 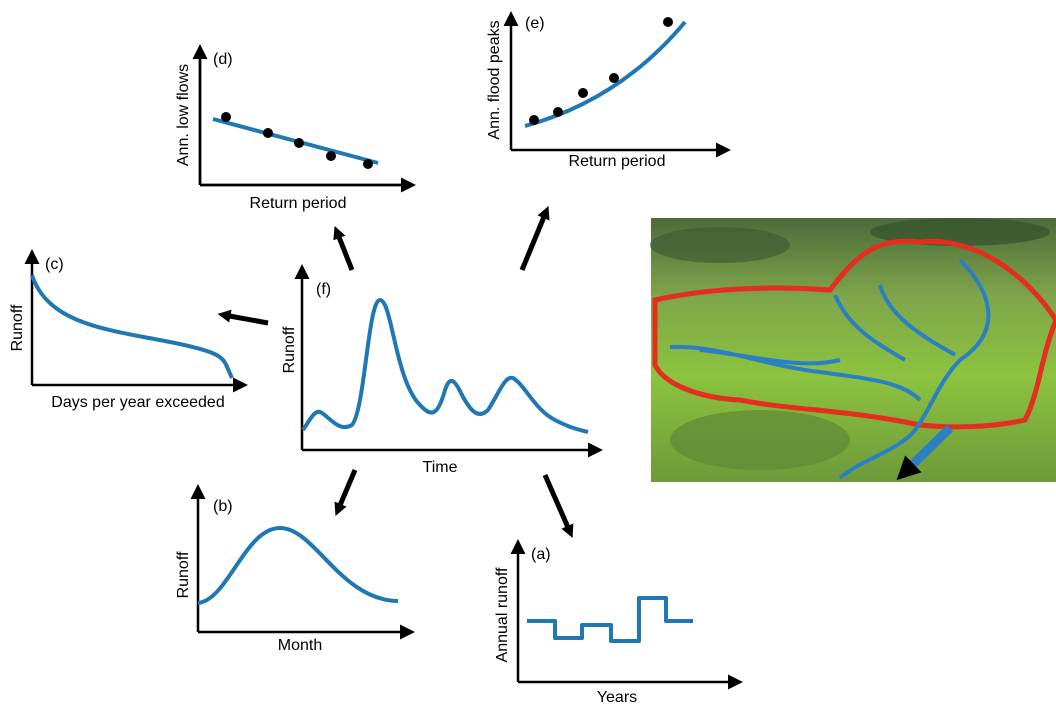 I want to click on panel-annual: (a) Annual runoff Years, so click(x=618, y=621).